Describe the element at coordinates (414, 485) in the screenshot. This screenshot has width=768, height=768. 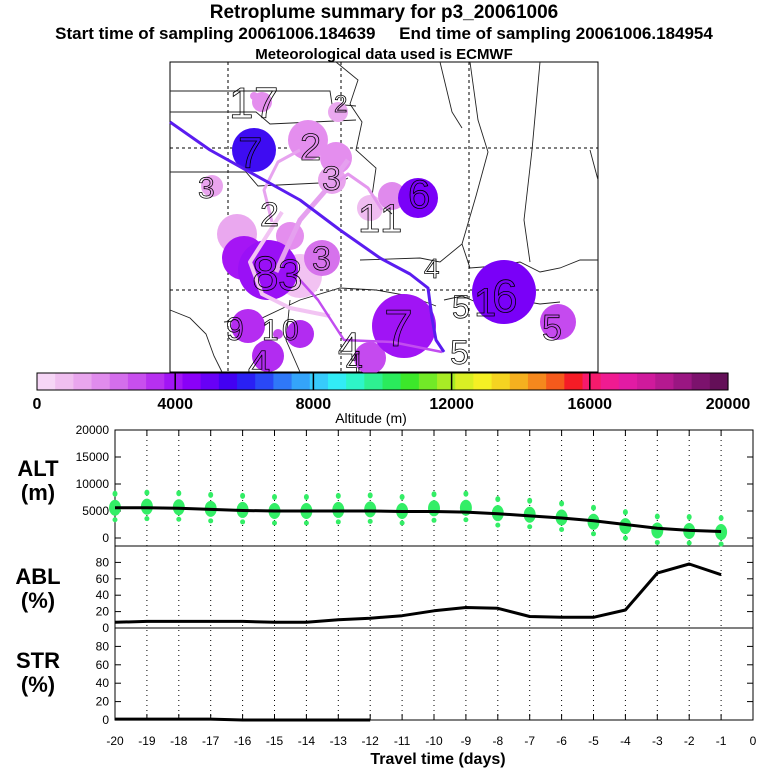
I see `alt-panel: 0 5000 10000 15000 20000` at that location.